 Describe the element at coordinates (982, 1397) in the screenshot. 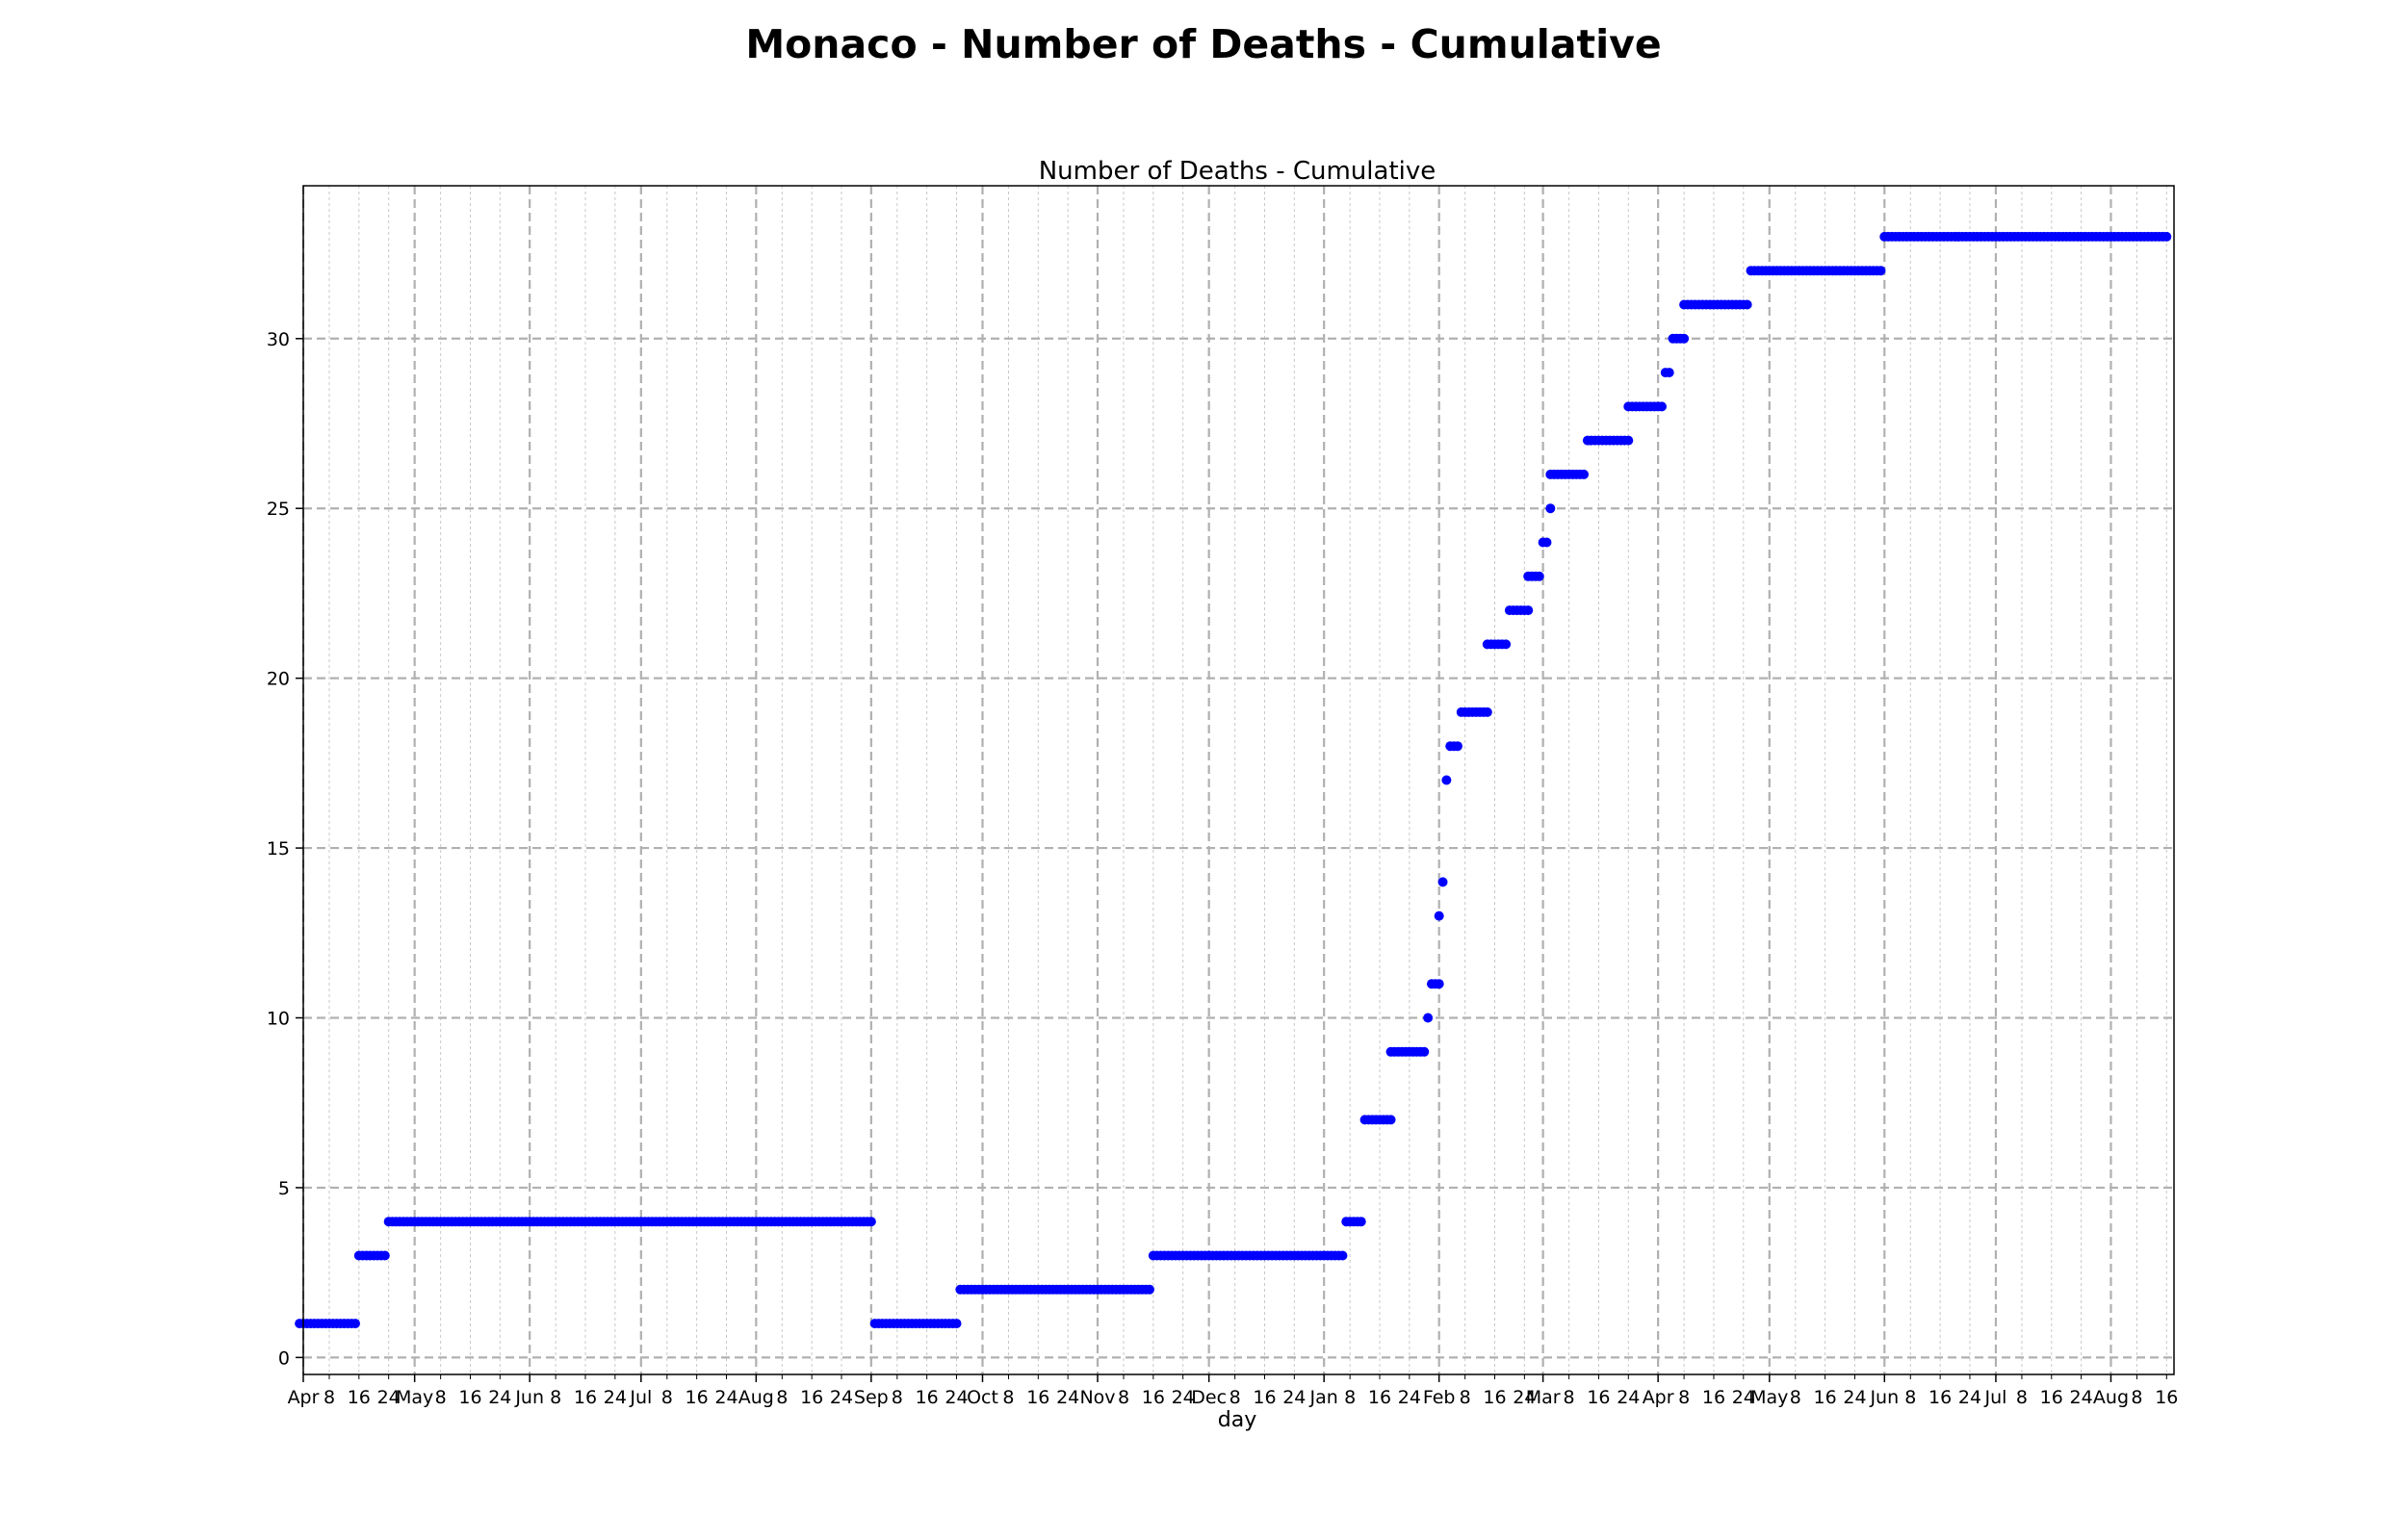

I see `x-tick-label: Oct` at that location.